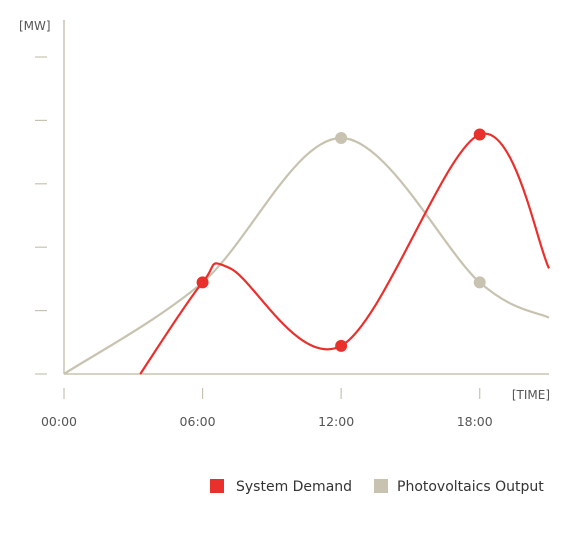 The width and height of the screenshot is (570, 540). Describe the element at coordinates (294, 487) in the screenshot. I see `legend-label: System Demand` at that location.